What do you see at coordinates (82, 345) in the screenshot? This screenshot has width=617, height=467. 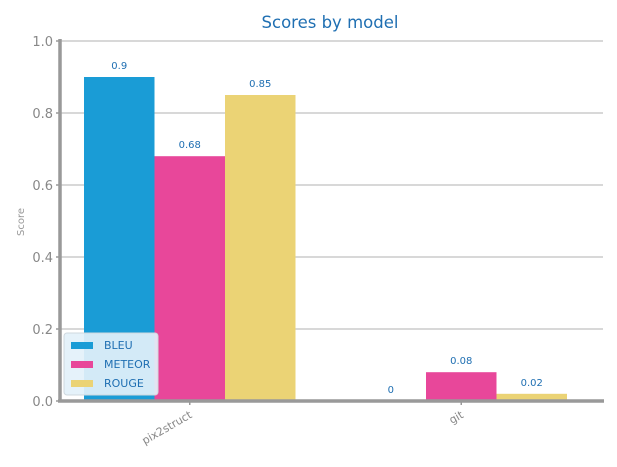 I see `legend-swatch-bleu` at bounding box center [82, 345].